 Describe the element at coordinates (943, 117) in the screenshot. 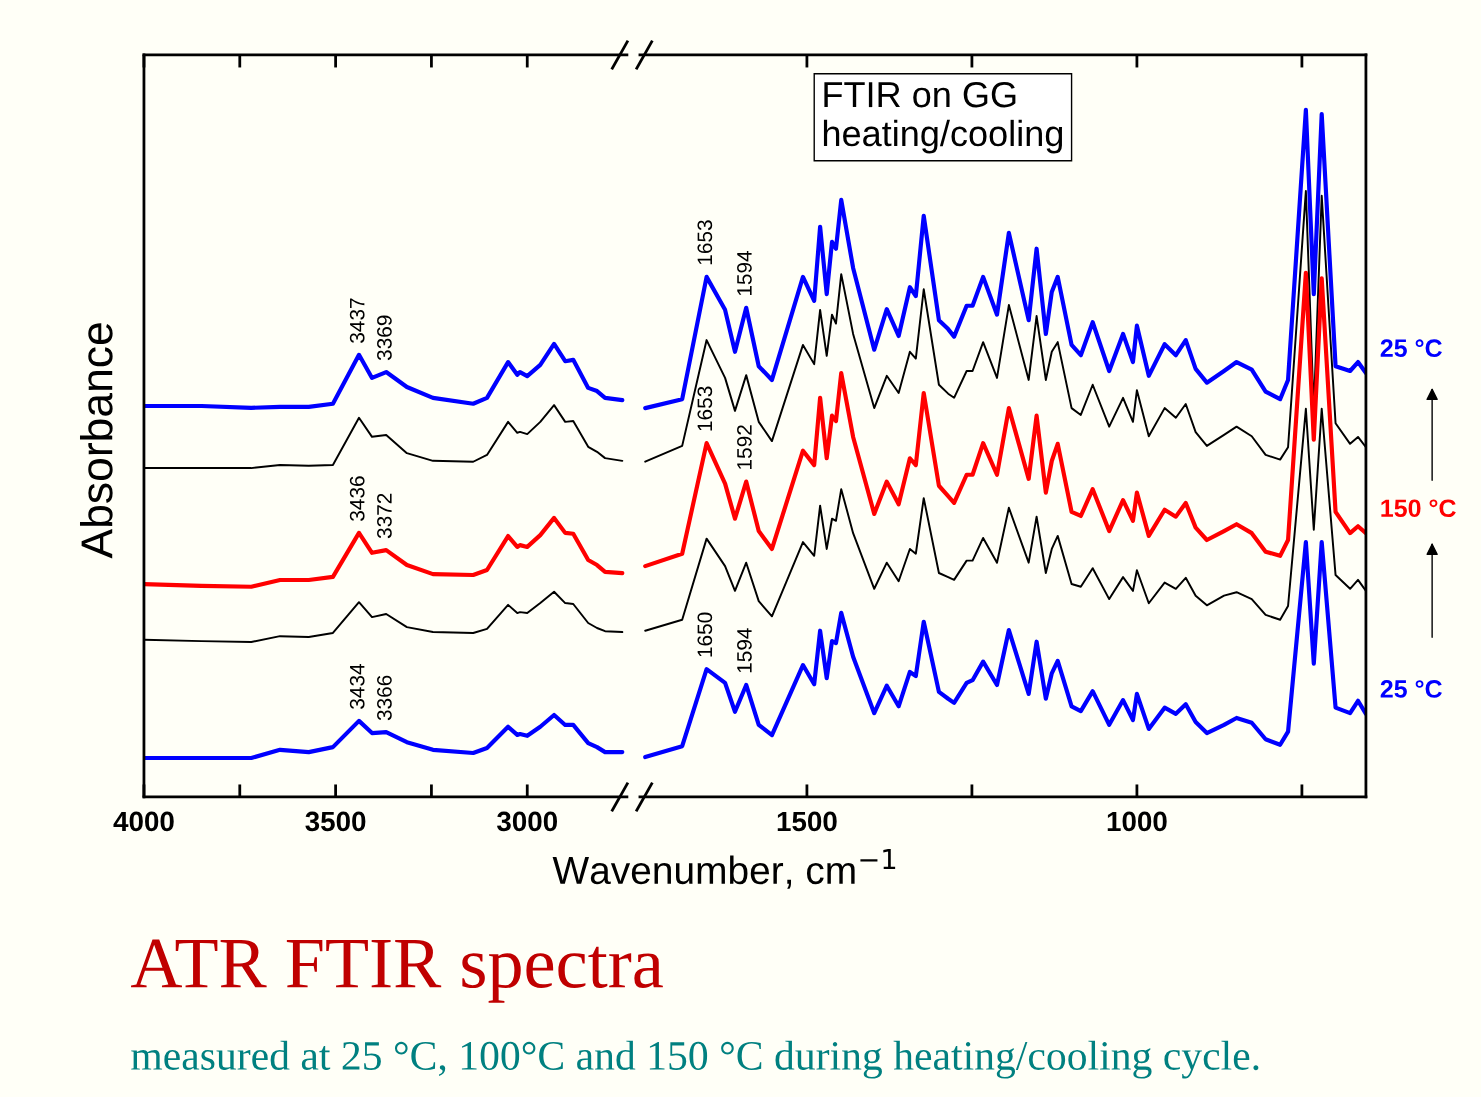

I see `annotation: FTIR on GG heating/cooling` at that location.